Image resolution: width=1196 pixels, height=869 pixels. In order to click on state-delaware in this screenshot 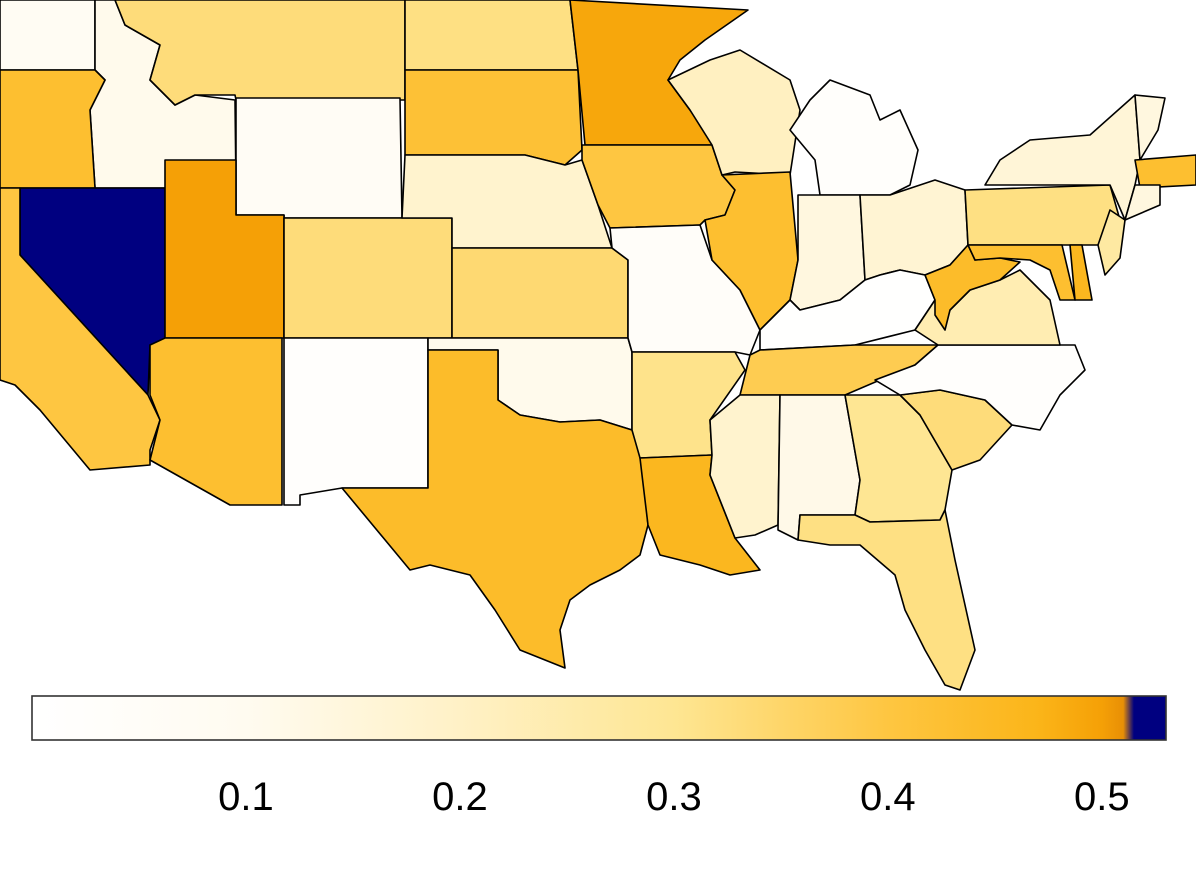, I will do `click(1081, 272)`.